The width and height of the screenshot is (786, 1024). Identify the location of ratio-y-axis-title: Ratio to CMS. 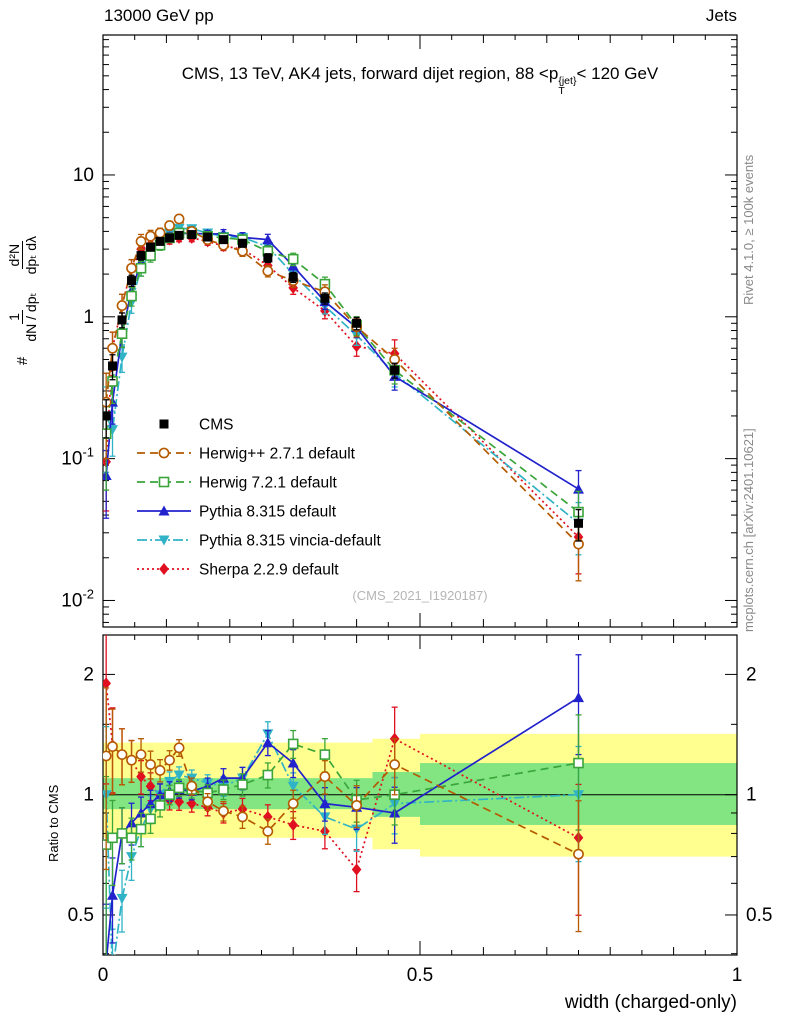
(53, 823).